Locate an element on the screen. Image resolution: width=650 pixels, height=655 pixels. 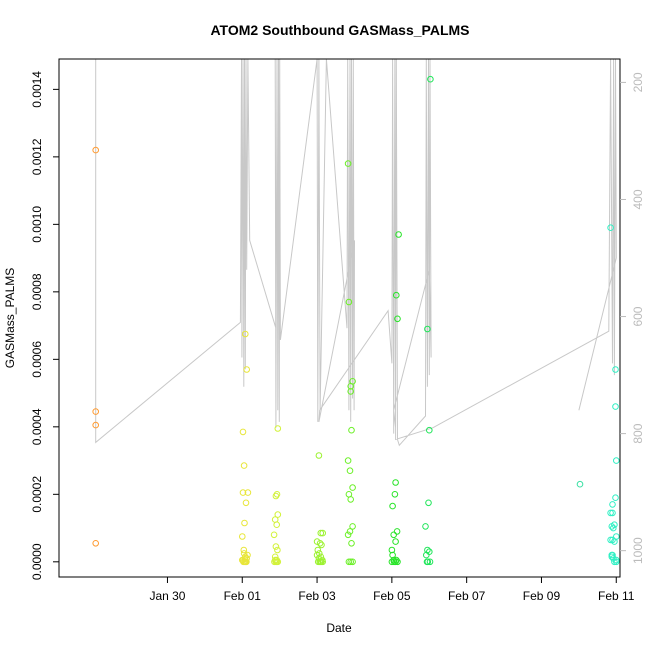
y2-tick-label-2: 600 is located at coordinates (638, 316).